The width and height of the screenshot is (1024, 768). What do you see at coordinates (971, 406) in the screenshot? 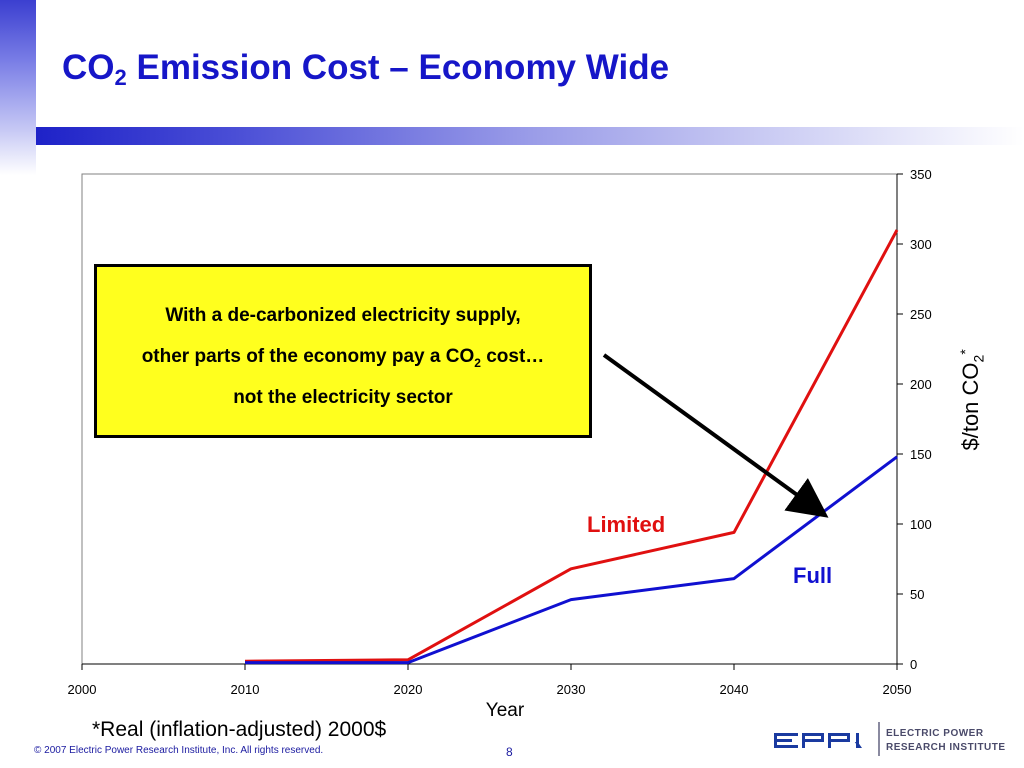
I see `y-axis-title-main: $/ton CO` at bounding box center [971, 406].